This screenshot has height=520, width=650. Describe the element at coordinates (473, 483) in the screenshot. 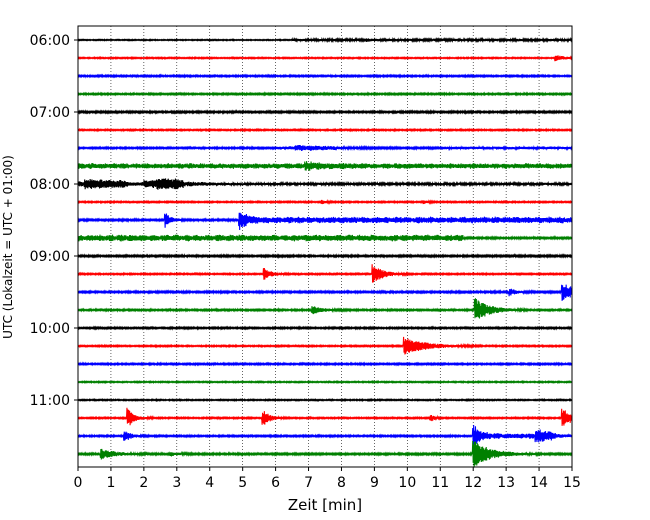

I see `x-tick-label: 12` at that location.